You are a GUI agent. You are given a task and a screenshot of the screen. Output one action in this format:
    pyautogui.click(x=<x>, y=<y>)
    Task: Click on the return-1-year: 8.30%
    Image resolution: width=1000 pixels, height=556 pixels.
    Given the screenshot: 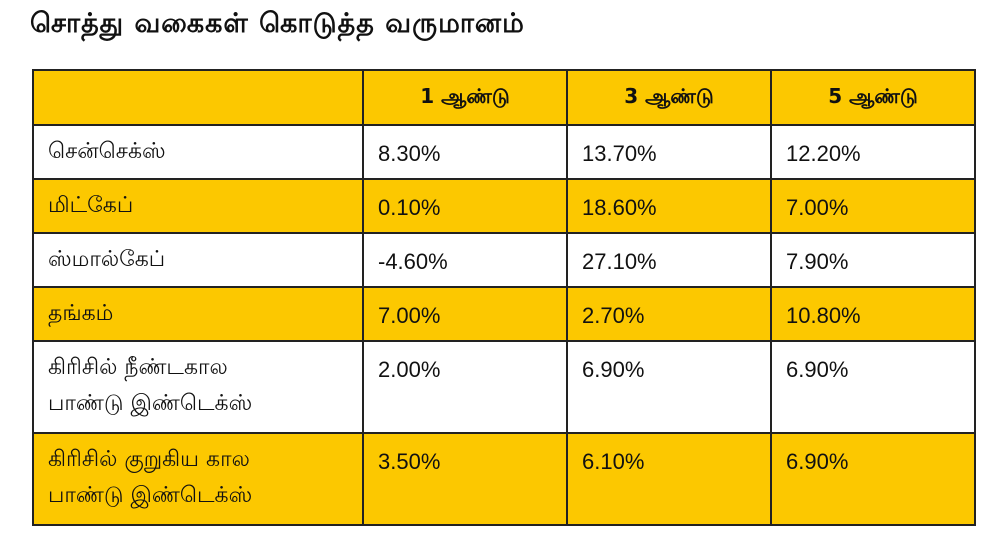 What is the action you would take?
    pyautogui.click(x=465, y=152)
    